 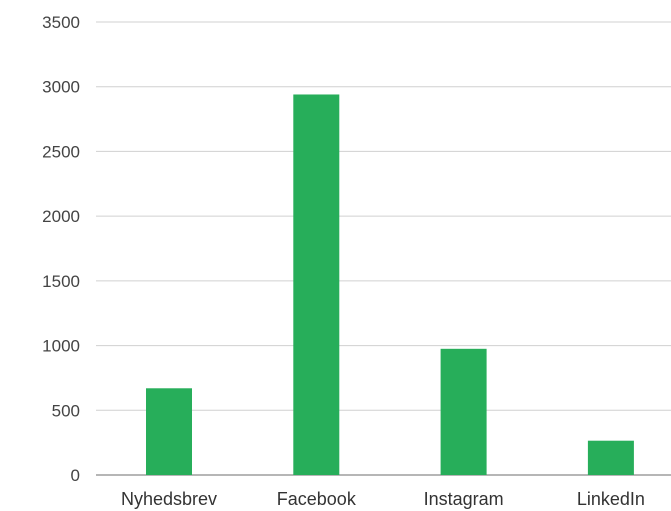 What do you see at coordinates (75, 475) in the screenshot?
I see `y-tick-label: 0` at bounding box center [75, 475].